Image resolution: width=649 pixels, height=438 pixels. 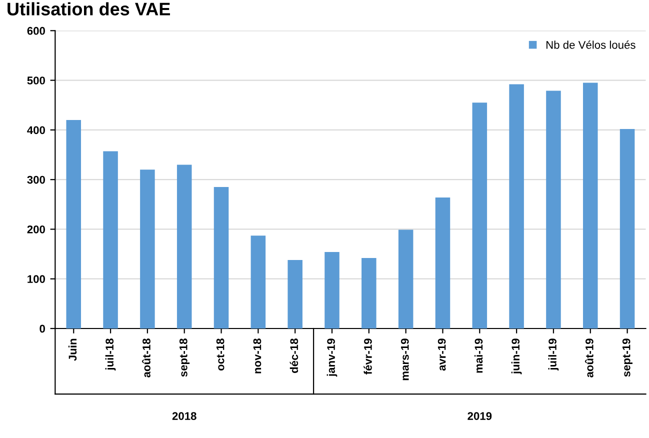 What do you see at coordinates (42, 328) in the screenshot?
I see `y-tick-label: 0` at bounding box center [42, 328].